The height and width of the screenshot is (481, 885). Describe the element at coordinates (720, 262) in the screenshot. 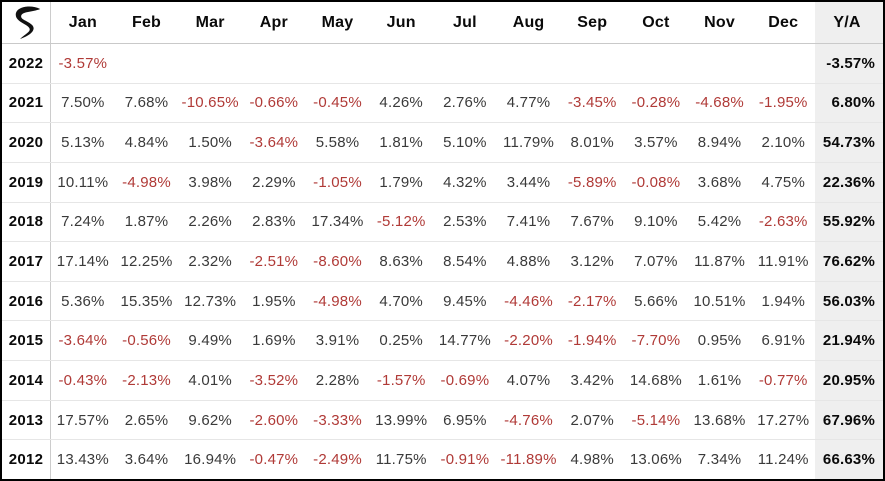

I see `monthly-return-cell: 11.87%` at that location.